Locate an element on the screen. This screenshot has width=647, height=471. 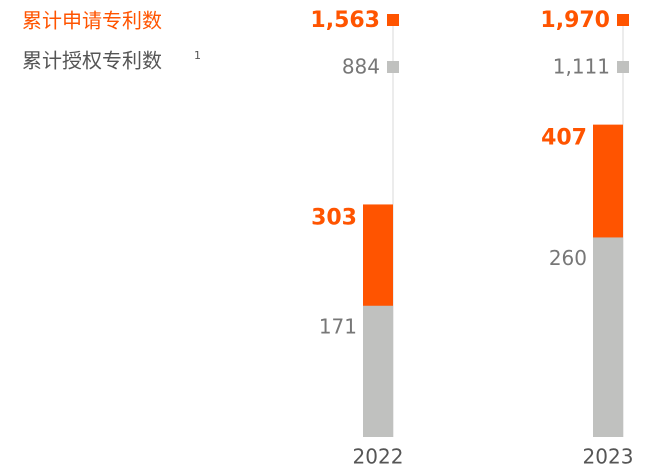
total-label: 1,970 is located at coordinates (575, 20).